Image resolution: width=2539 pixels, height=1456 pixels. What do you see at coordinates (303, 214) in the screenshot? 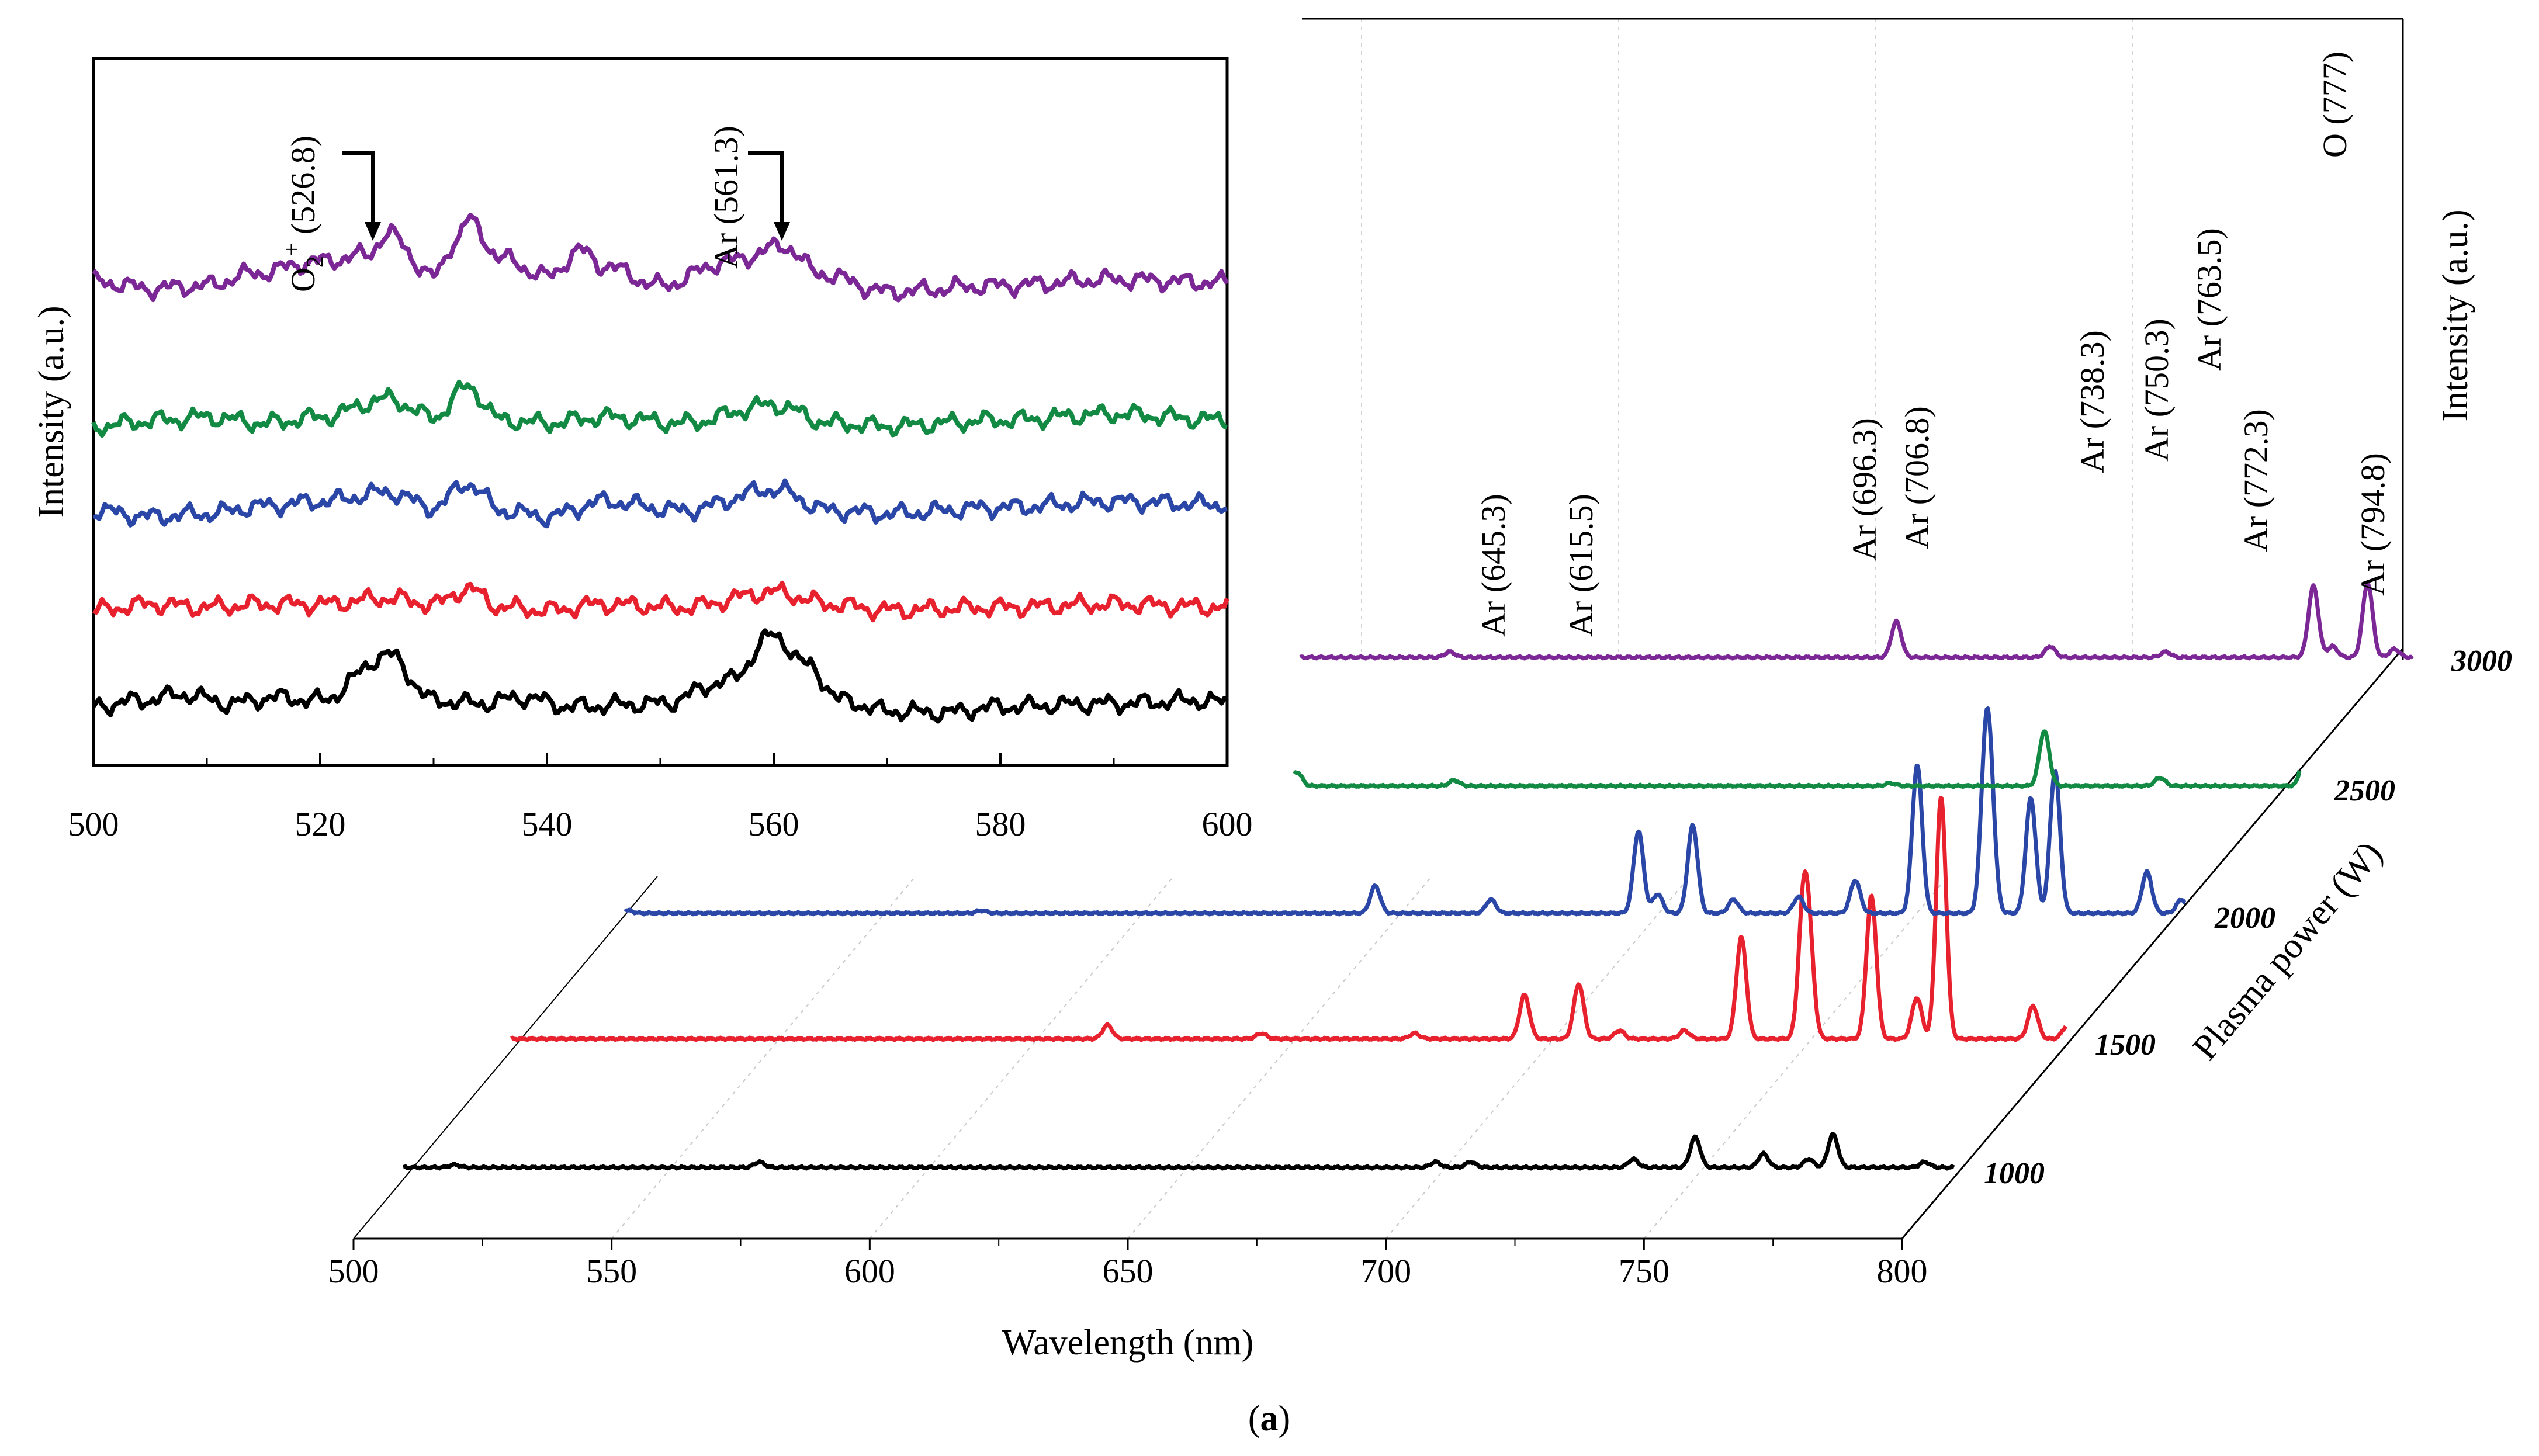
I see `inset-annotation-o2: O2+ (526.8)` at bounding box center [303, 214].